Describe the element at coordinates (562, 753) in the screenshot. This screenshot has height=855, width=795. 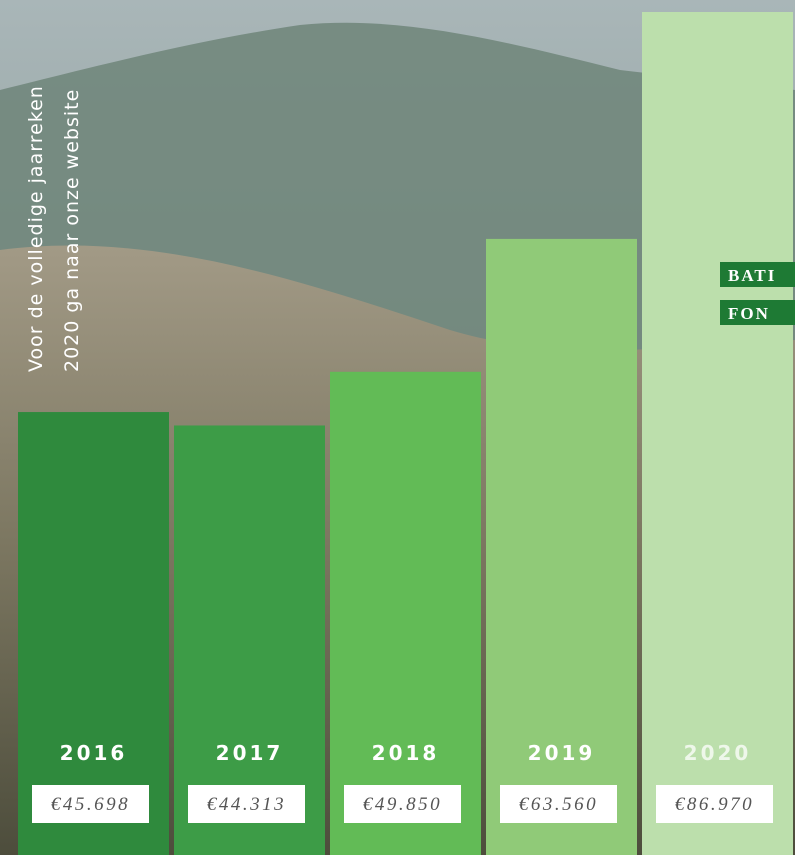
I see `year-label: 2019` at that location.